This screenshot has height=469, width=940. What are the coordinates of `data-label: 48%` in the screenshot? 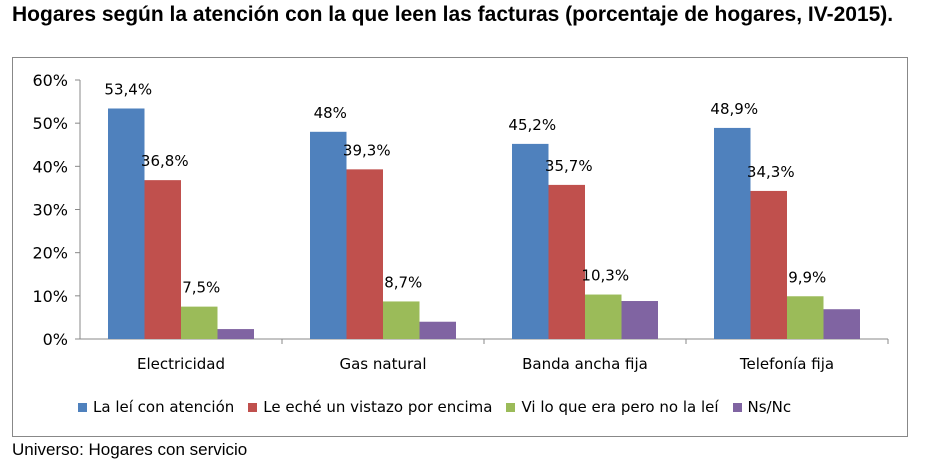 It's located at (330, 113).